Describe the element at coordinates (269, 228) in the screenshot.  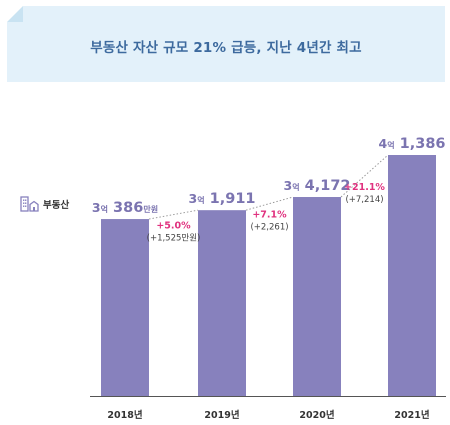
I see `change-abs-1: (+2,261)` at that location.